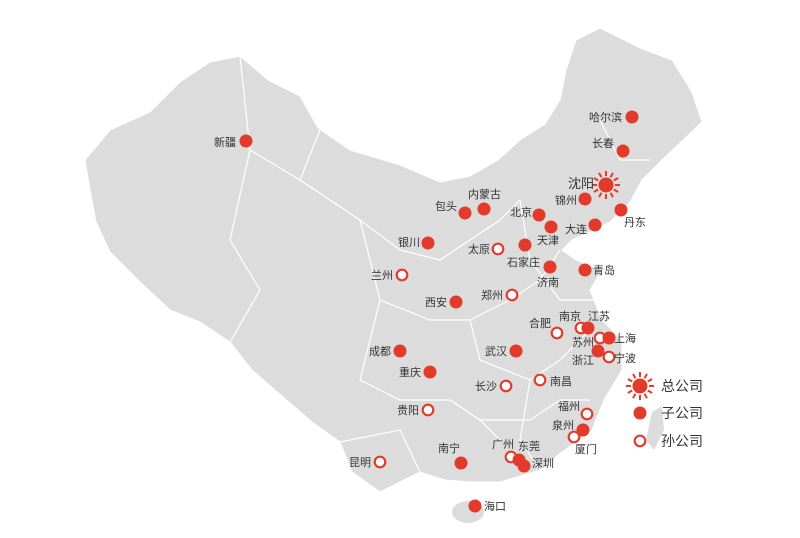 The image size is (800, 538). Describe the element at coordinates (233, 142) in the screenshot. I see `city-0: 新疆` at that location.